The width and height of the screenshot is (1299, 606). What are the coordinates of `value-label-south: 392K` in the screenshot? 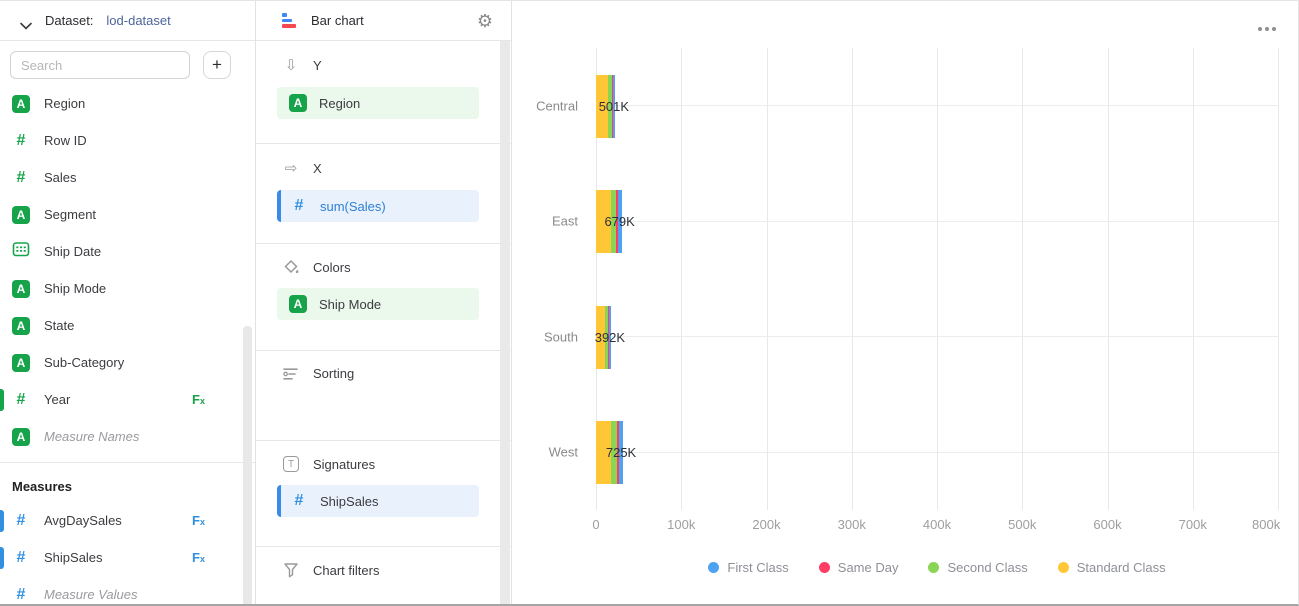 It's located at (610, 337).